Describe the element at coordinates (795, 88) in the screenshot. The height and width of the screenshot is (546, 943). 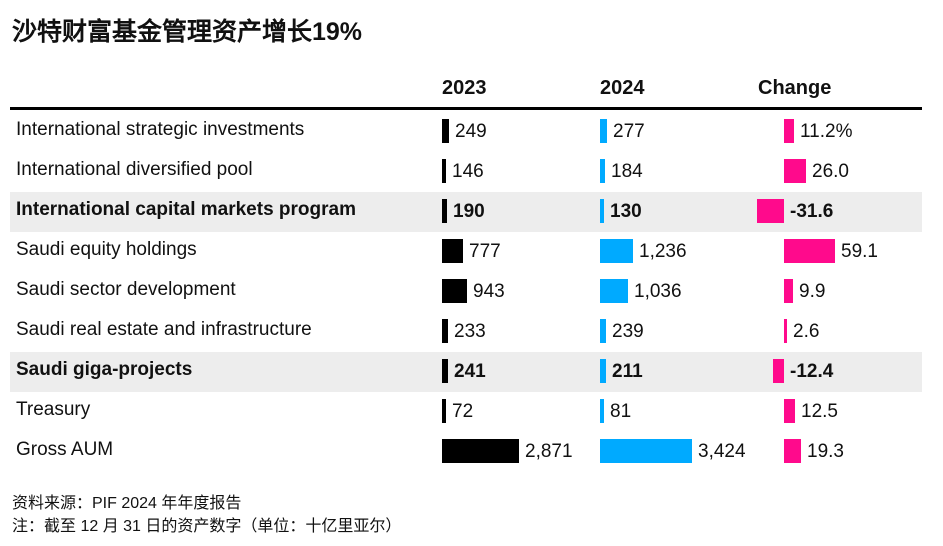
I see `column-header-change: Change` at that location.